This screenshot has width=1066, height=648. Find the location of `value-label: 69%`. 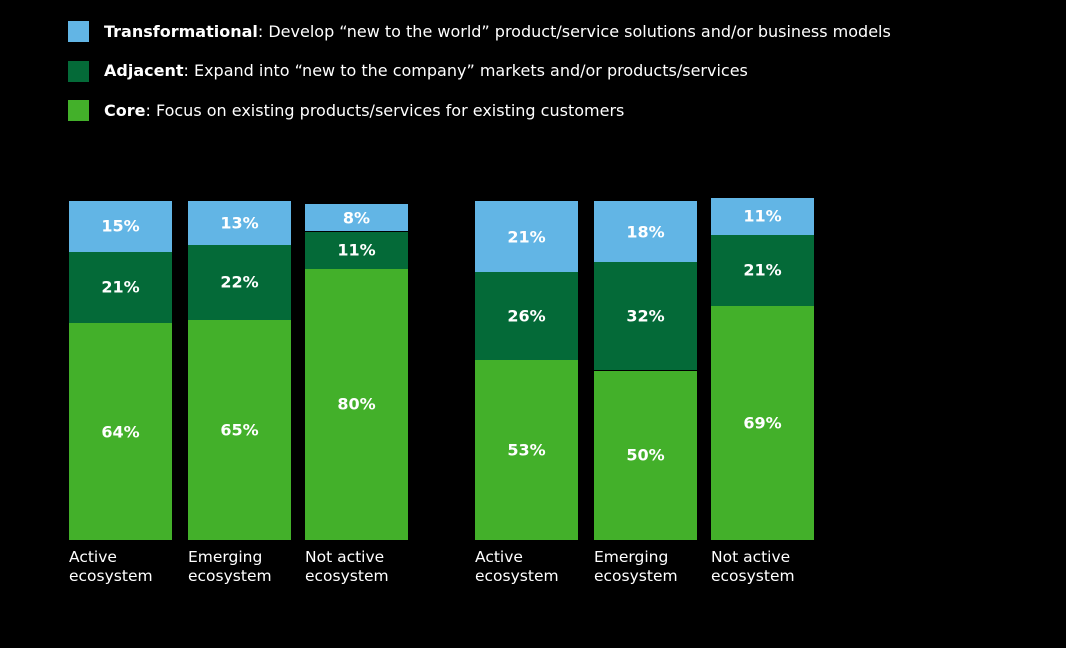

value-label: 69% is located at coordinates (762, 423).